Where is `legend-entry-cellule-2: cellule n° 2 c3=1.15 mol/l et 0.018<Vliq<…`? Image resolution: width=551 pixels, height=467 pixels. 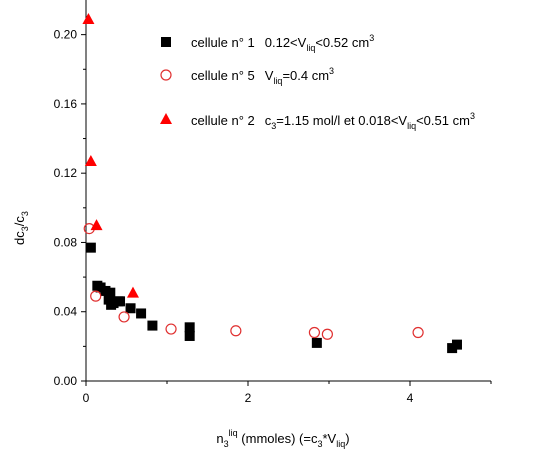
legend-entry-cellule-2: cellule n° 2 c3=1.15 mol/l et 0.018<Vliq<… is located at coordinates (333, 121).